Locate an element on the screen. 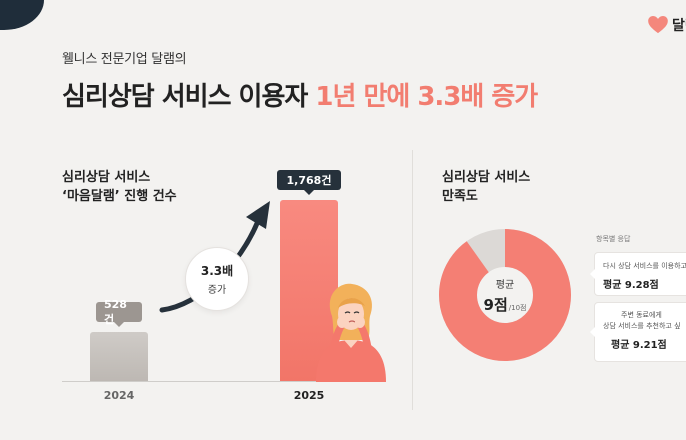 The height and width of the screenshot is (440, 686). satisfaction-heading-line2: 만족도 is located at coordinates (460, 196).